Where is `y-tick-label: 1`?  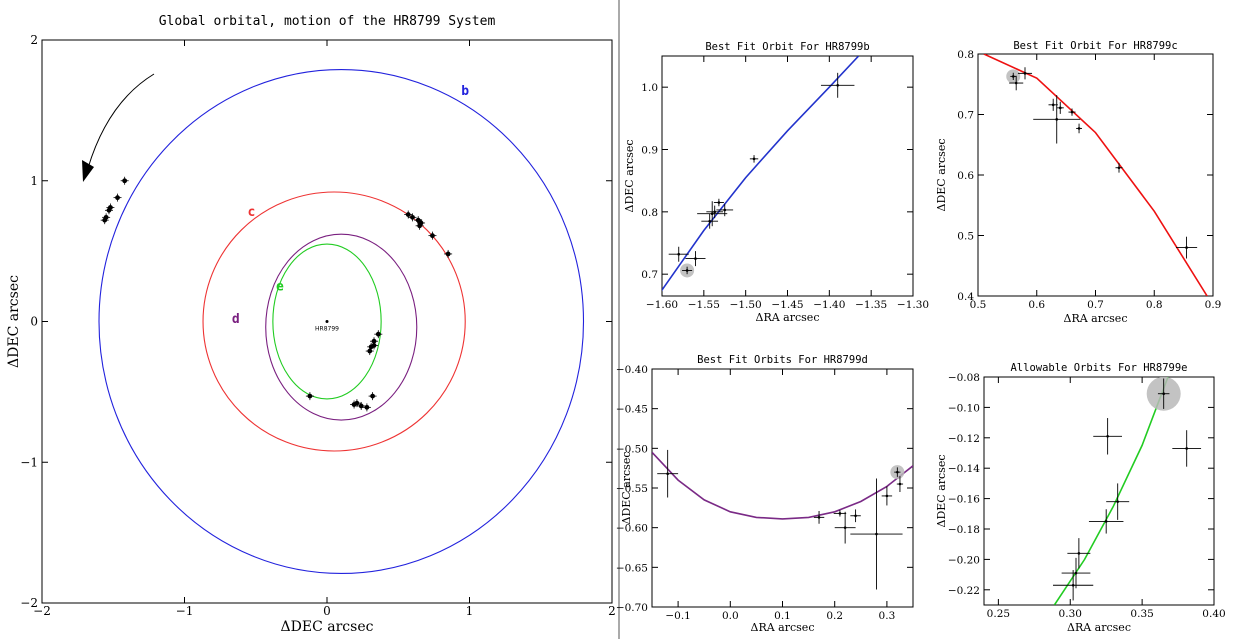 y-tick-label: 1 is located at coordinates (34, 181).